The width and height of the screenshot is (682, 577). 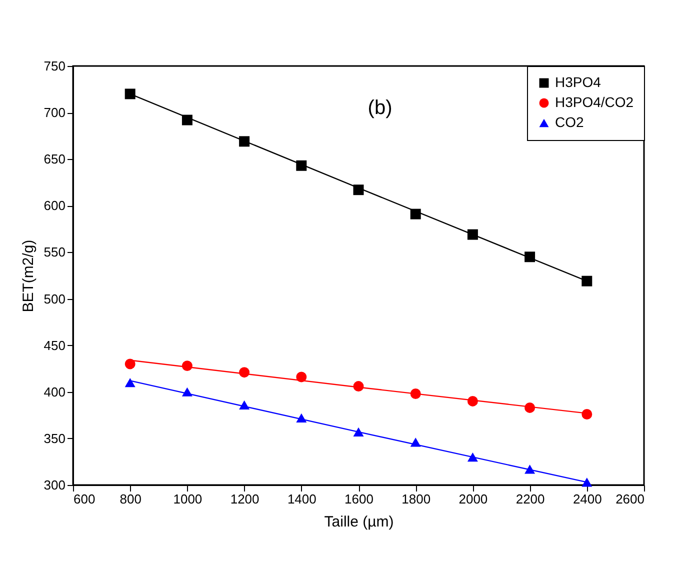 I want to click on x-tick-label: 1000, so click(x=187, y=499).